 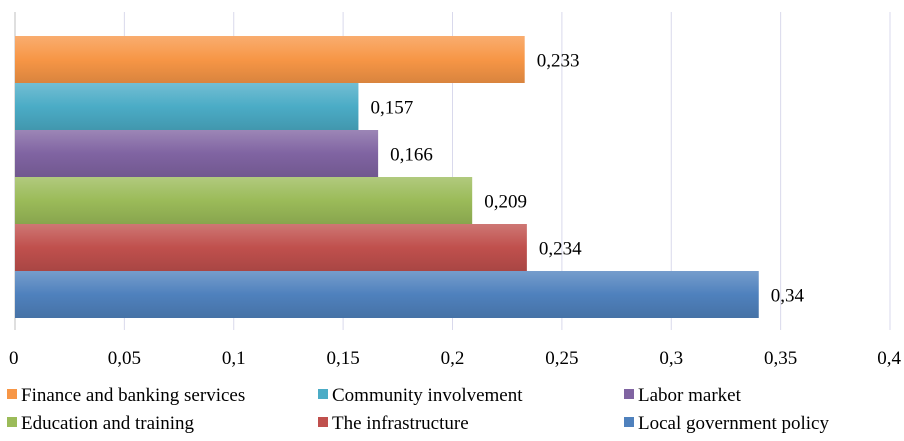 I want to click on x-axis-tick-labels: 0 0,05 0,1 0,15 0,2 0,25 0,3 0,35 0,4, so click(x=455, y=358).